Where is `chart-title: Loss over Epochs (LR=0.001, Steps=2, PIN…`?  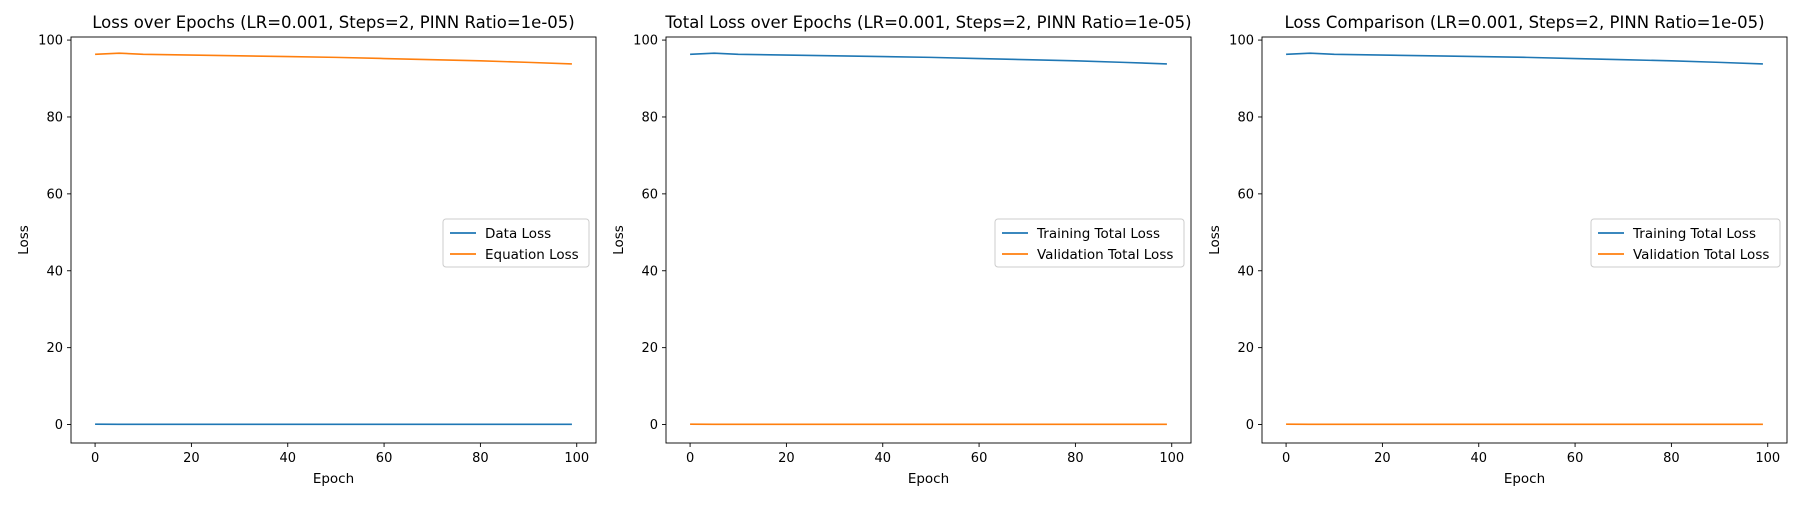 chart-title: Loss over Epochs (LR=0.001, Steps=2, PIN… is located at coordinates (333, 22).